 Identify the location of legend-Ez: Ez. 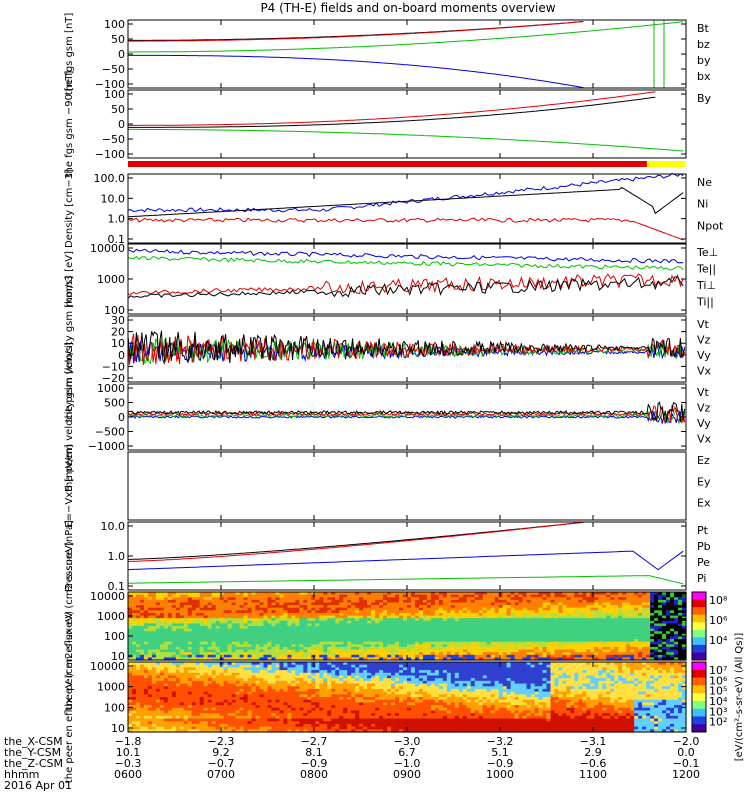
(703, 460).